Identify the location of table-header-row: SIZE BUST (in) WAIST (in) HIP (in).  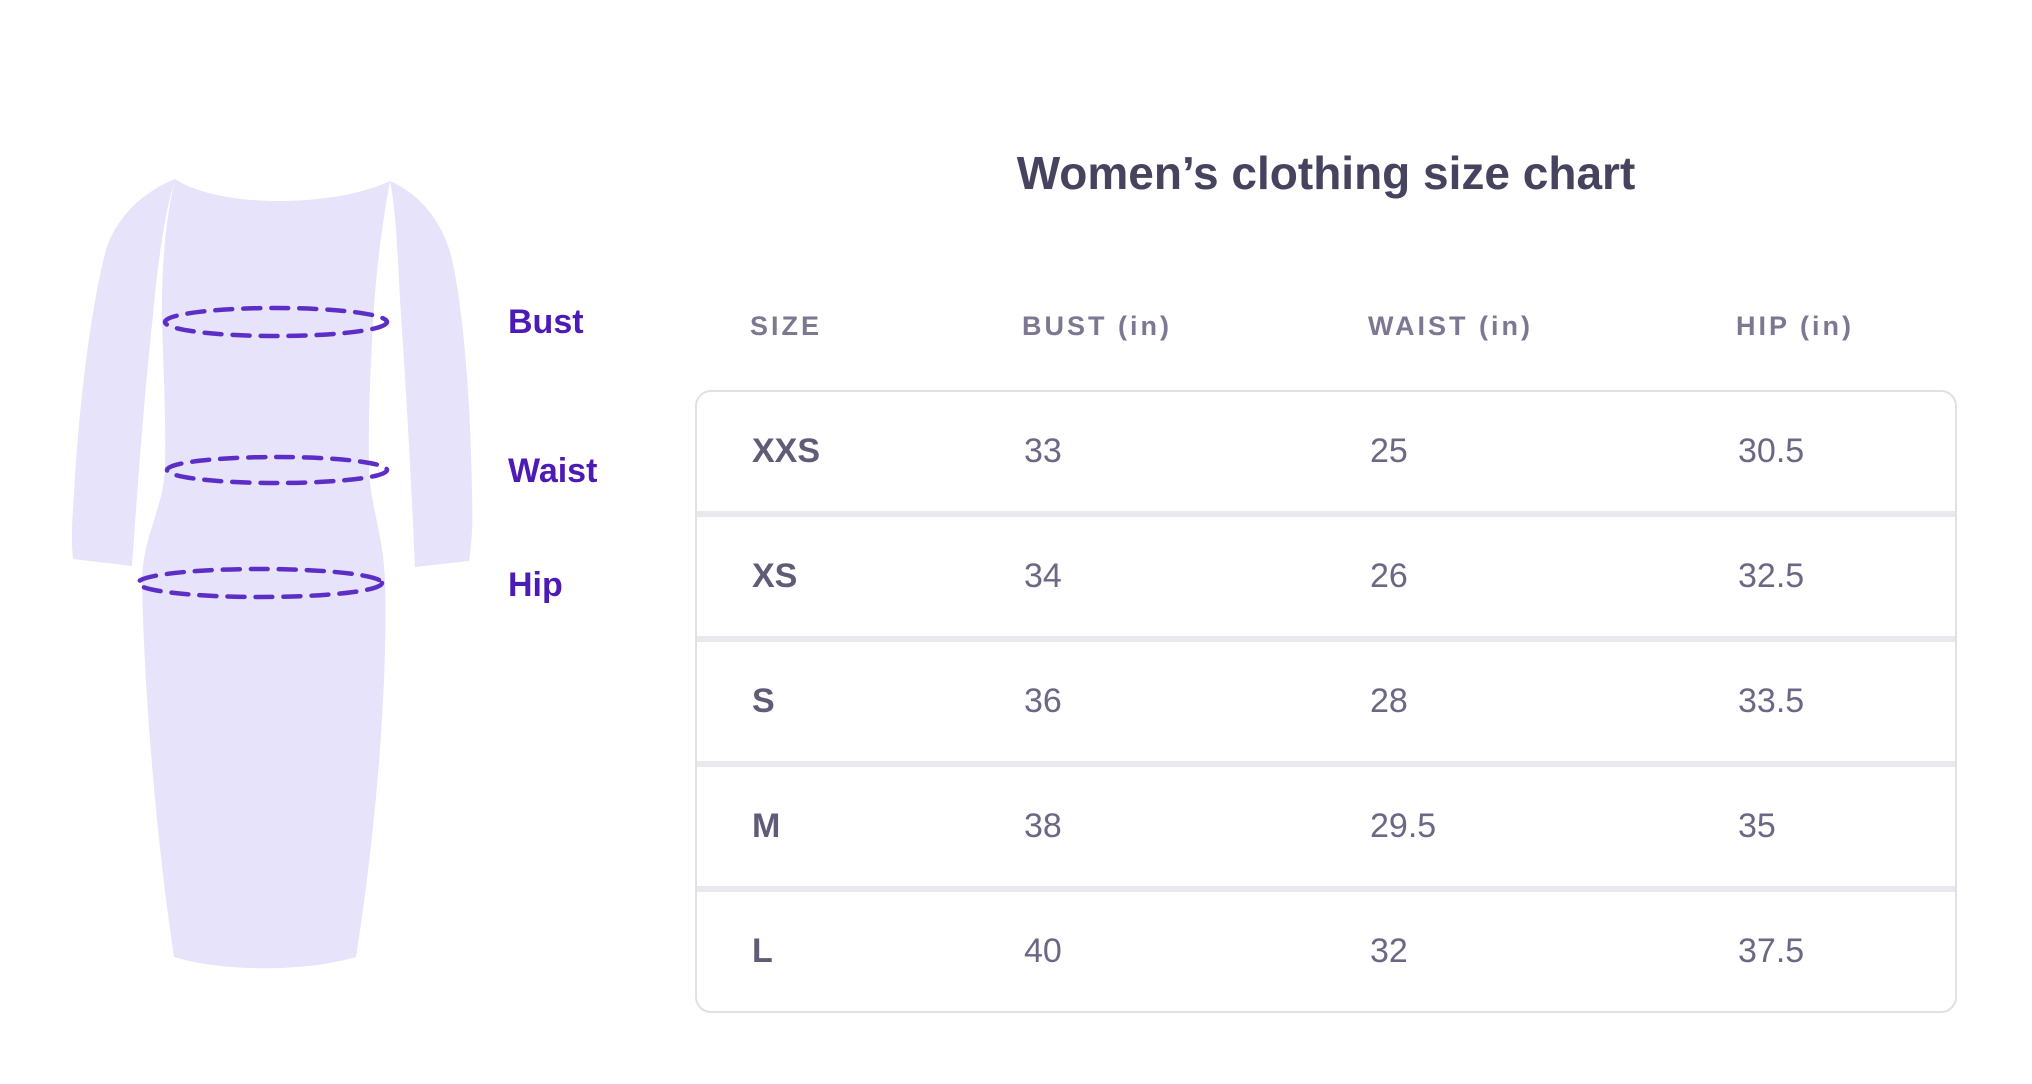
(1326, 326).